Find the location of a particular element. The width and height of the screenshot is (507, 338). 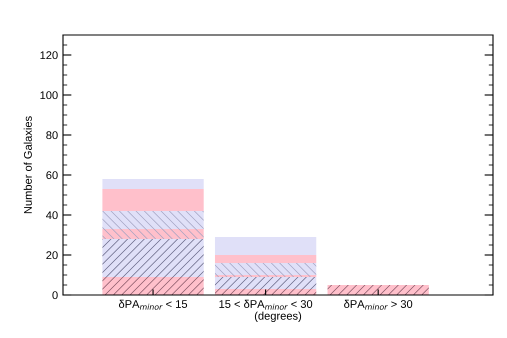

y-tick-label: 60 is located at coordinates (52, 175).